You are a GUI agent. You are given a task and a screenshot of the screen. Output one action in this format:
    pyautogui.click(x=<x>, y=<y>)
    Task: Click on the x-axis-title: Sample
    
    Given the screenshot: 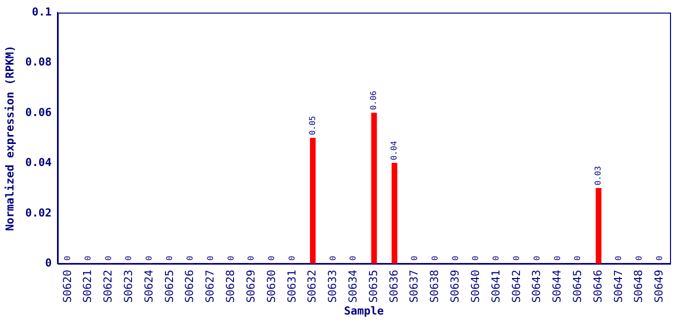 What is the action you would take?
    pyautogui.click(x=364, y=311)
    